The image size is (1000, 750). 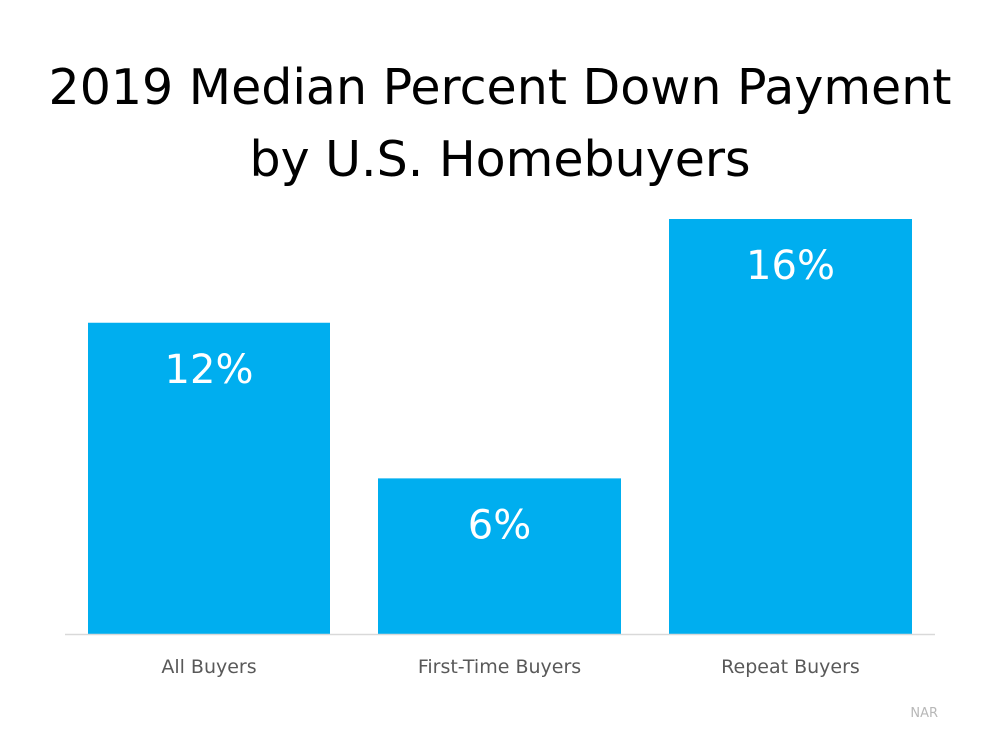 I want to click on chart-title-line-1: 2019 Median Percent Down Payment, so click(x=500, y=87).